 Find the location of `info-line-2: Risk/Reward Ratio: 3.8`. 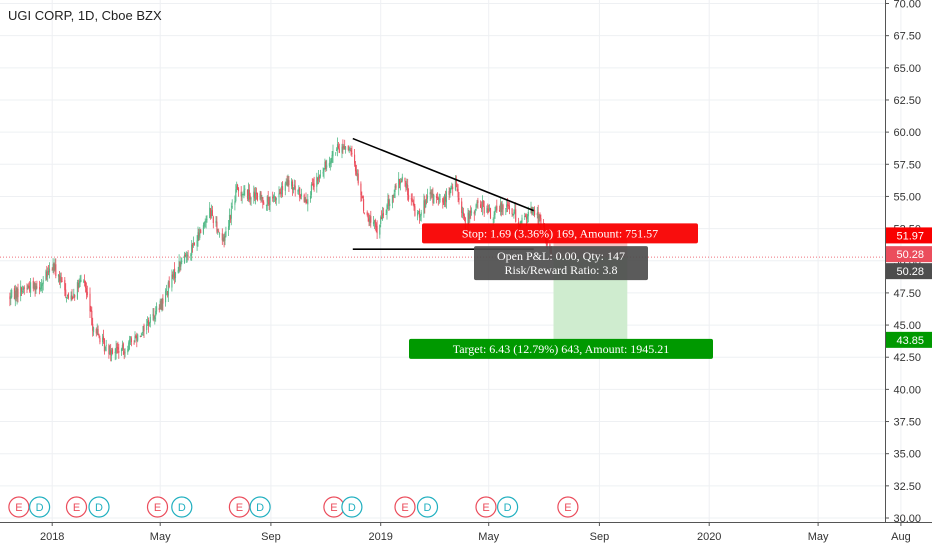

info-line-2: Risk/Reward Ratio: 3.8 is located at coordinates (561, 270).